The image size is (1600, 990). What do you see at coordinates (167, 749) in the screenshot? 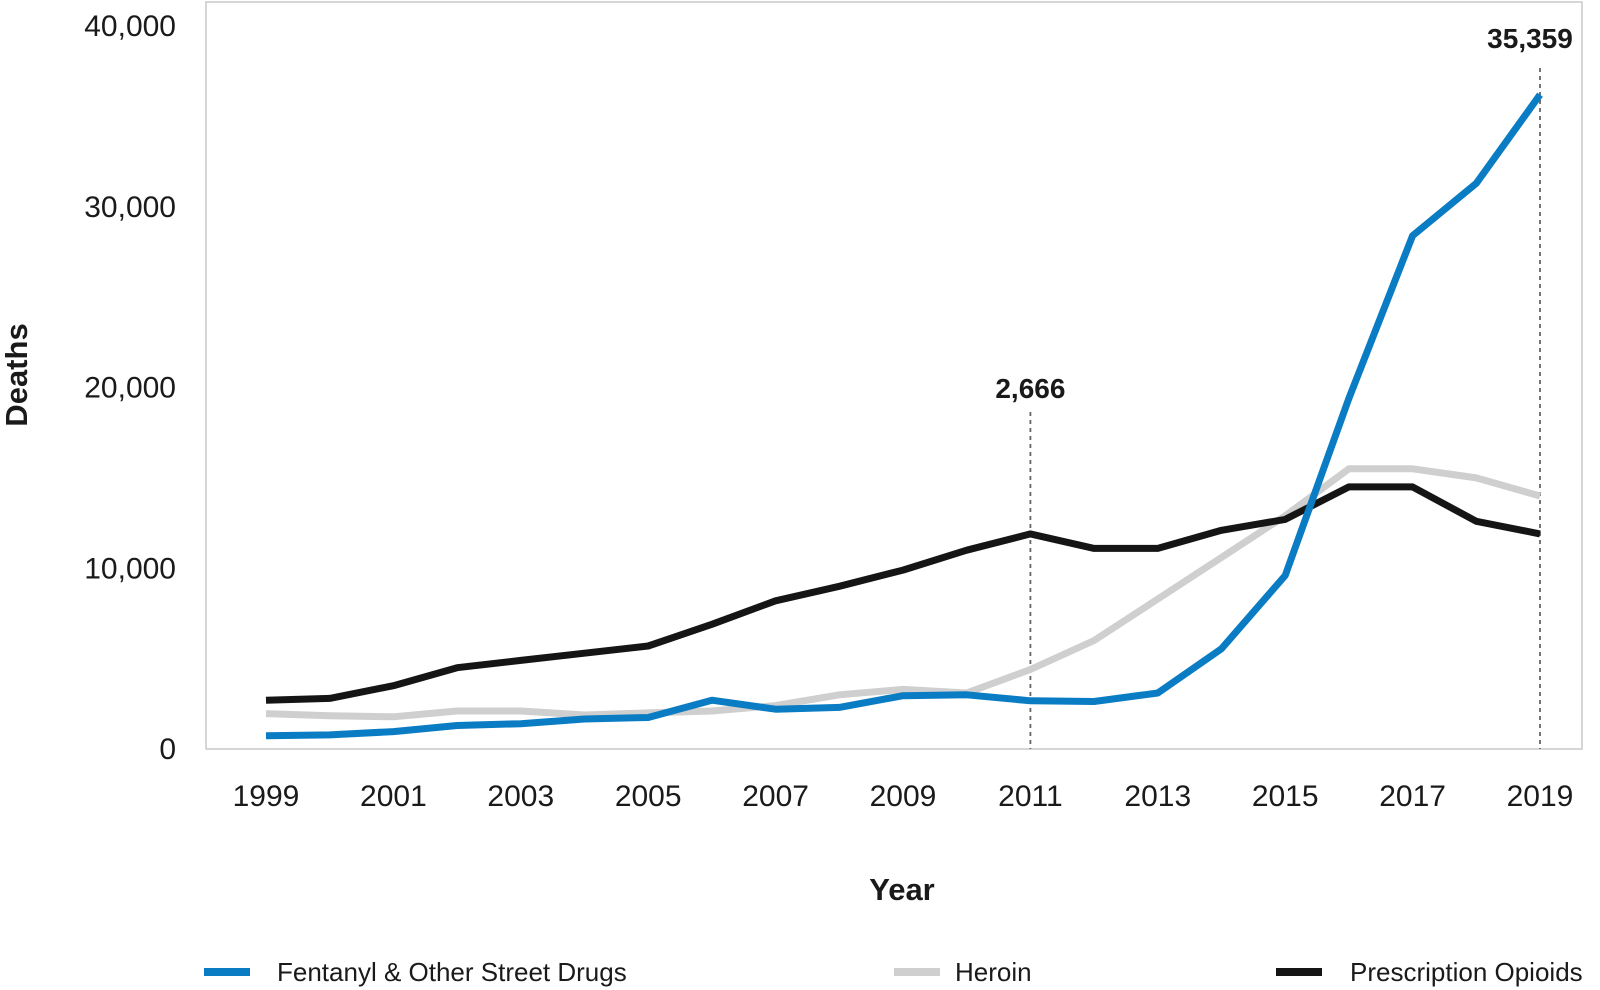
I see `y-tick-label: 0` at bounding box center [167, 749].